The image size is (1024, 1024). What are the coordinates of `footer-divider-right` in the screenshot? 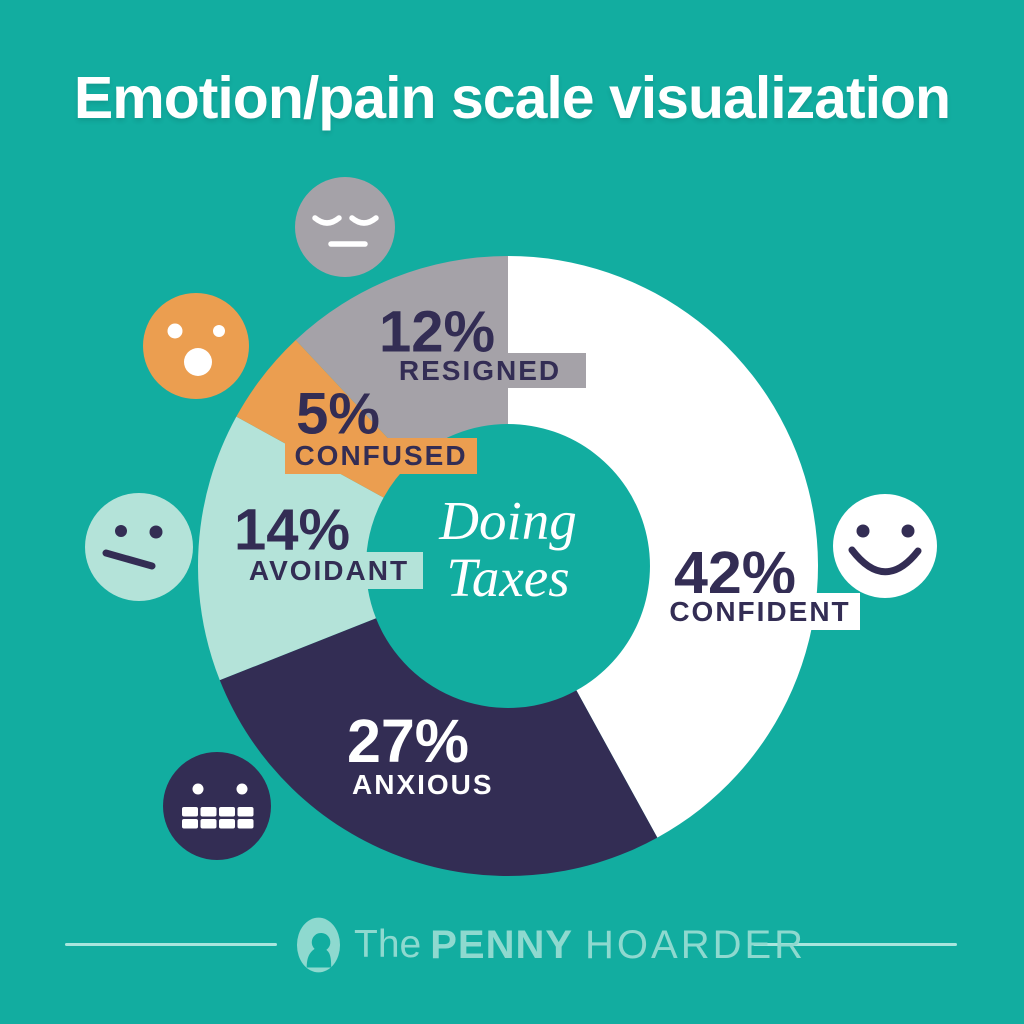 It's located at (855, 944).